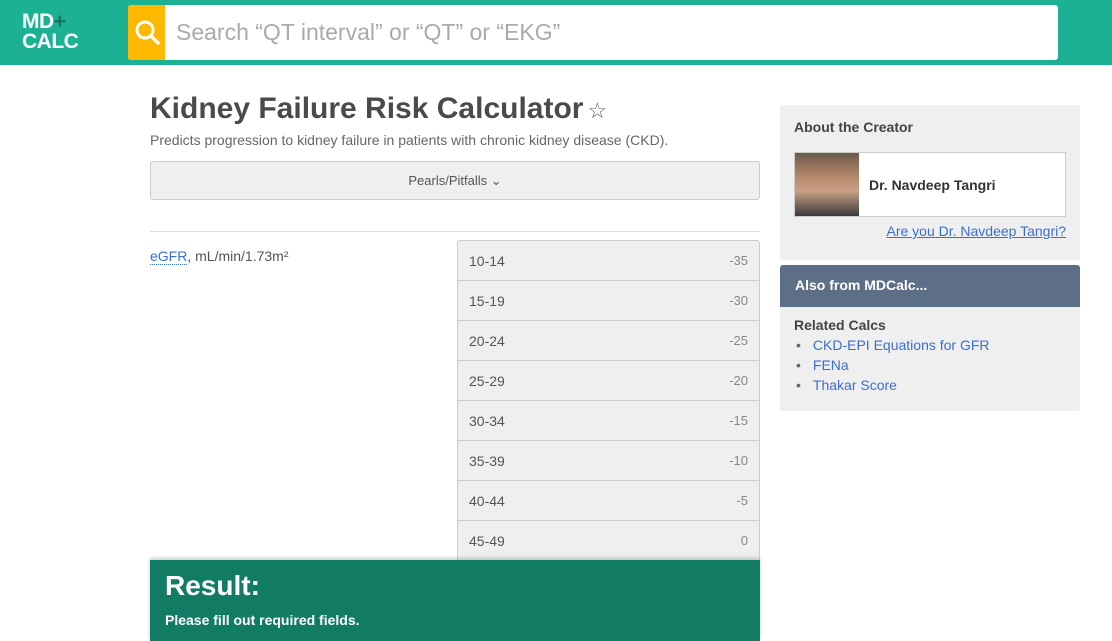 The image size is (1112, 641). Describe the element at coordinates (608, 301) in the screenshot. I see `egfr-option: 15-19 -30` at that location.